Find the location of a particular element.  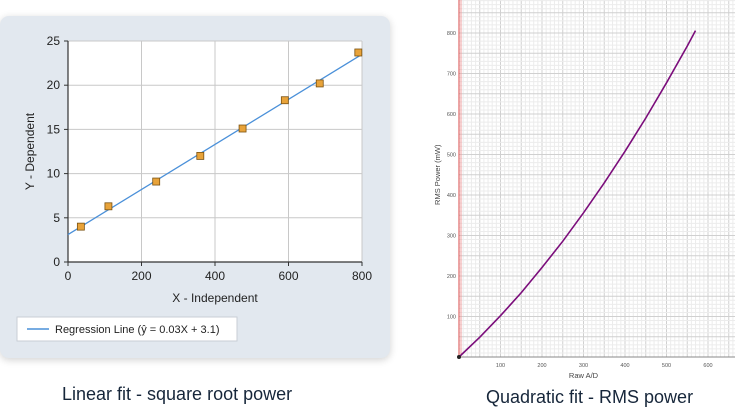

y-tick-label: 100 is located at coordinates (451, 318).